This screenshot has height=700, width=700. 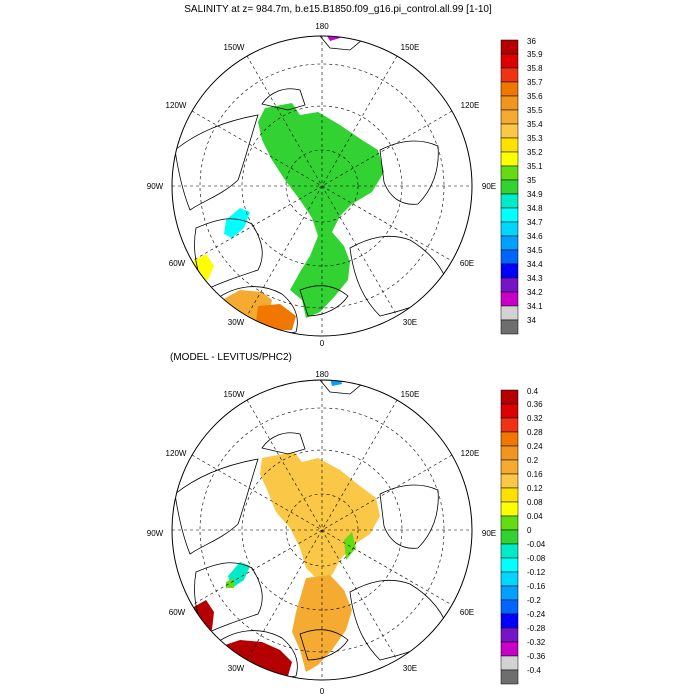 I want to click on salinity-field, so click(x=288, y=183).